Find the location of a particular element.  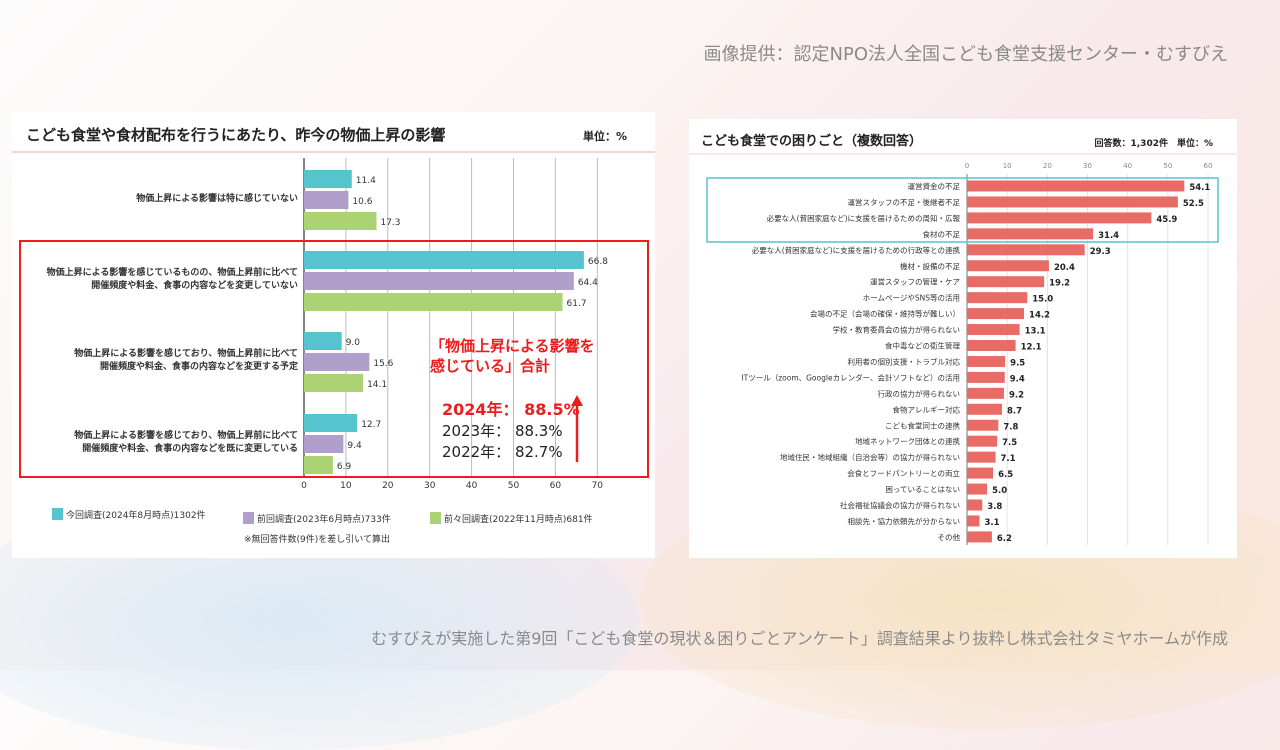

category-label: 困っていることはない is located at coordinates (922, 489).